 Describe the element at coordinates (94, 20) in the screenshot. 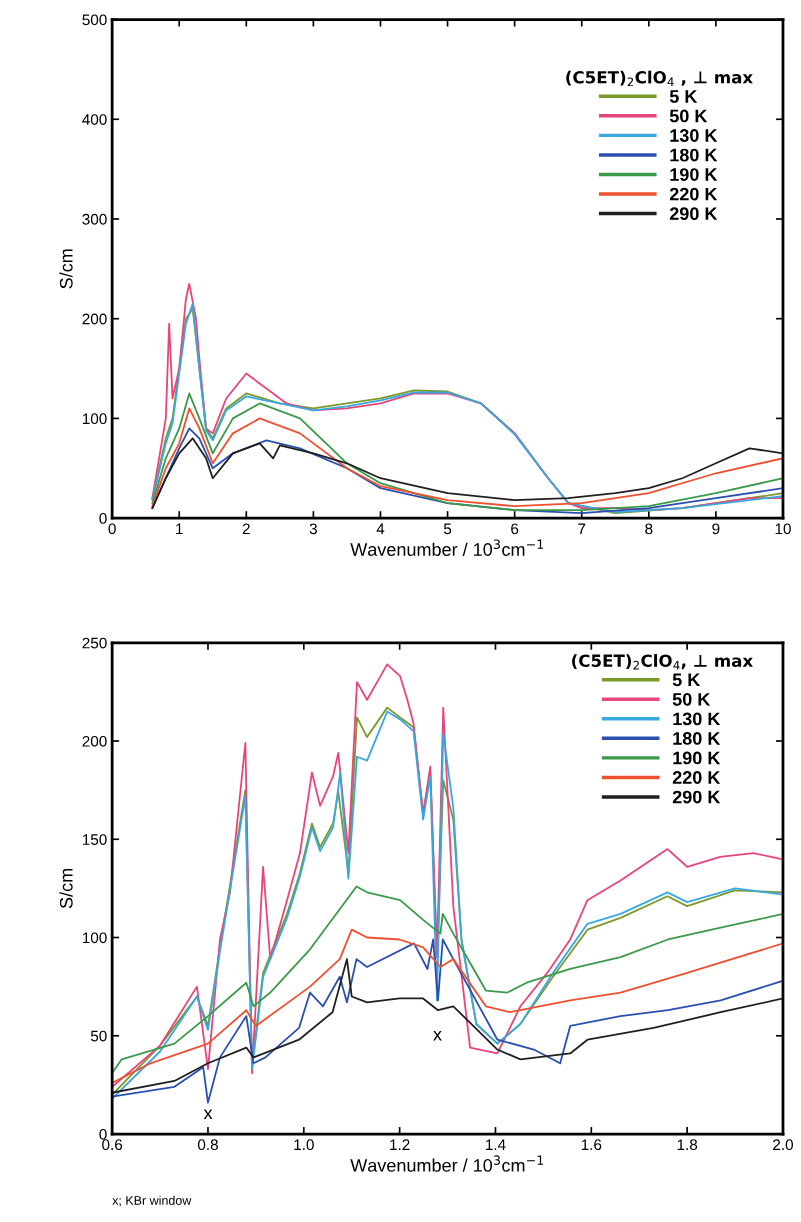

I see `y-tick-label: 500` at that location.